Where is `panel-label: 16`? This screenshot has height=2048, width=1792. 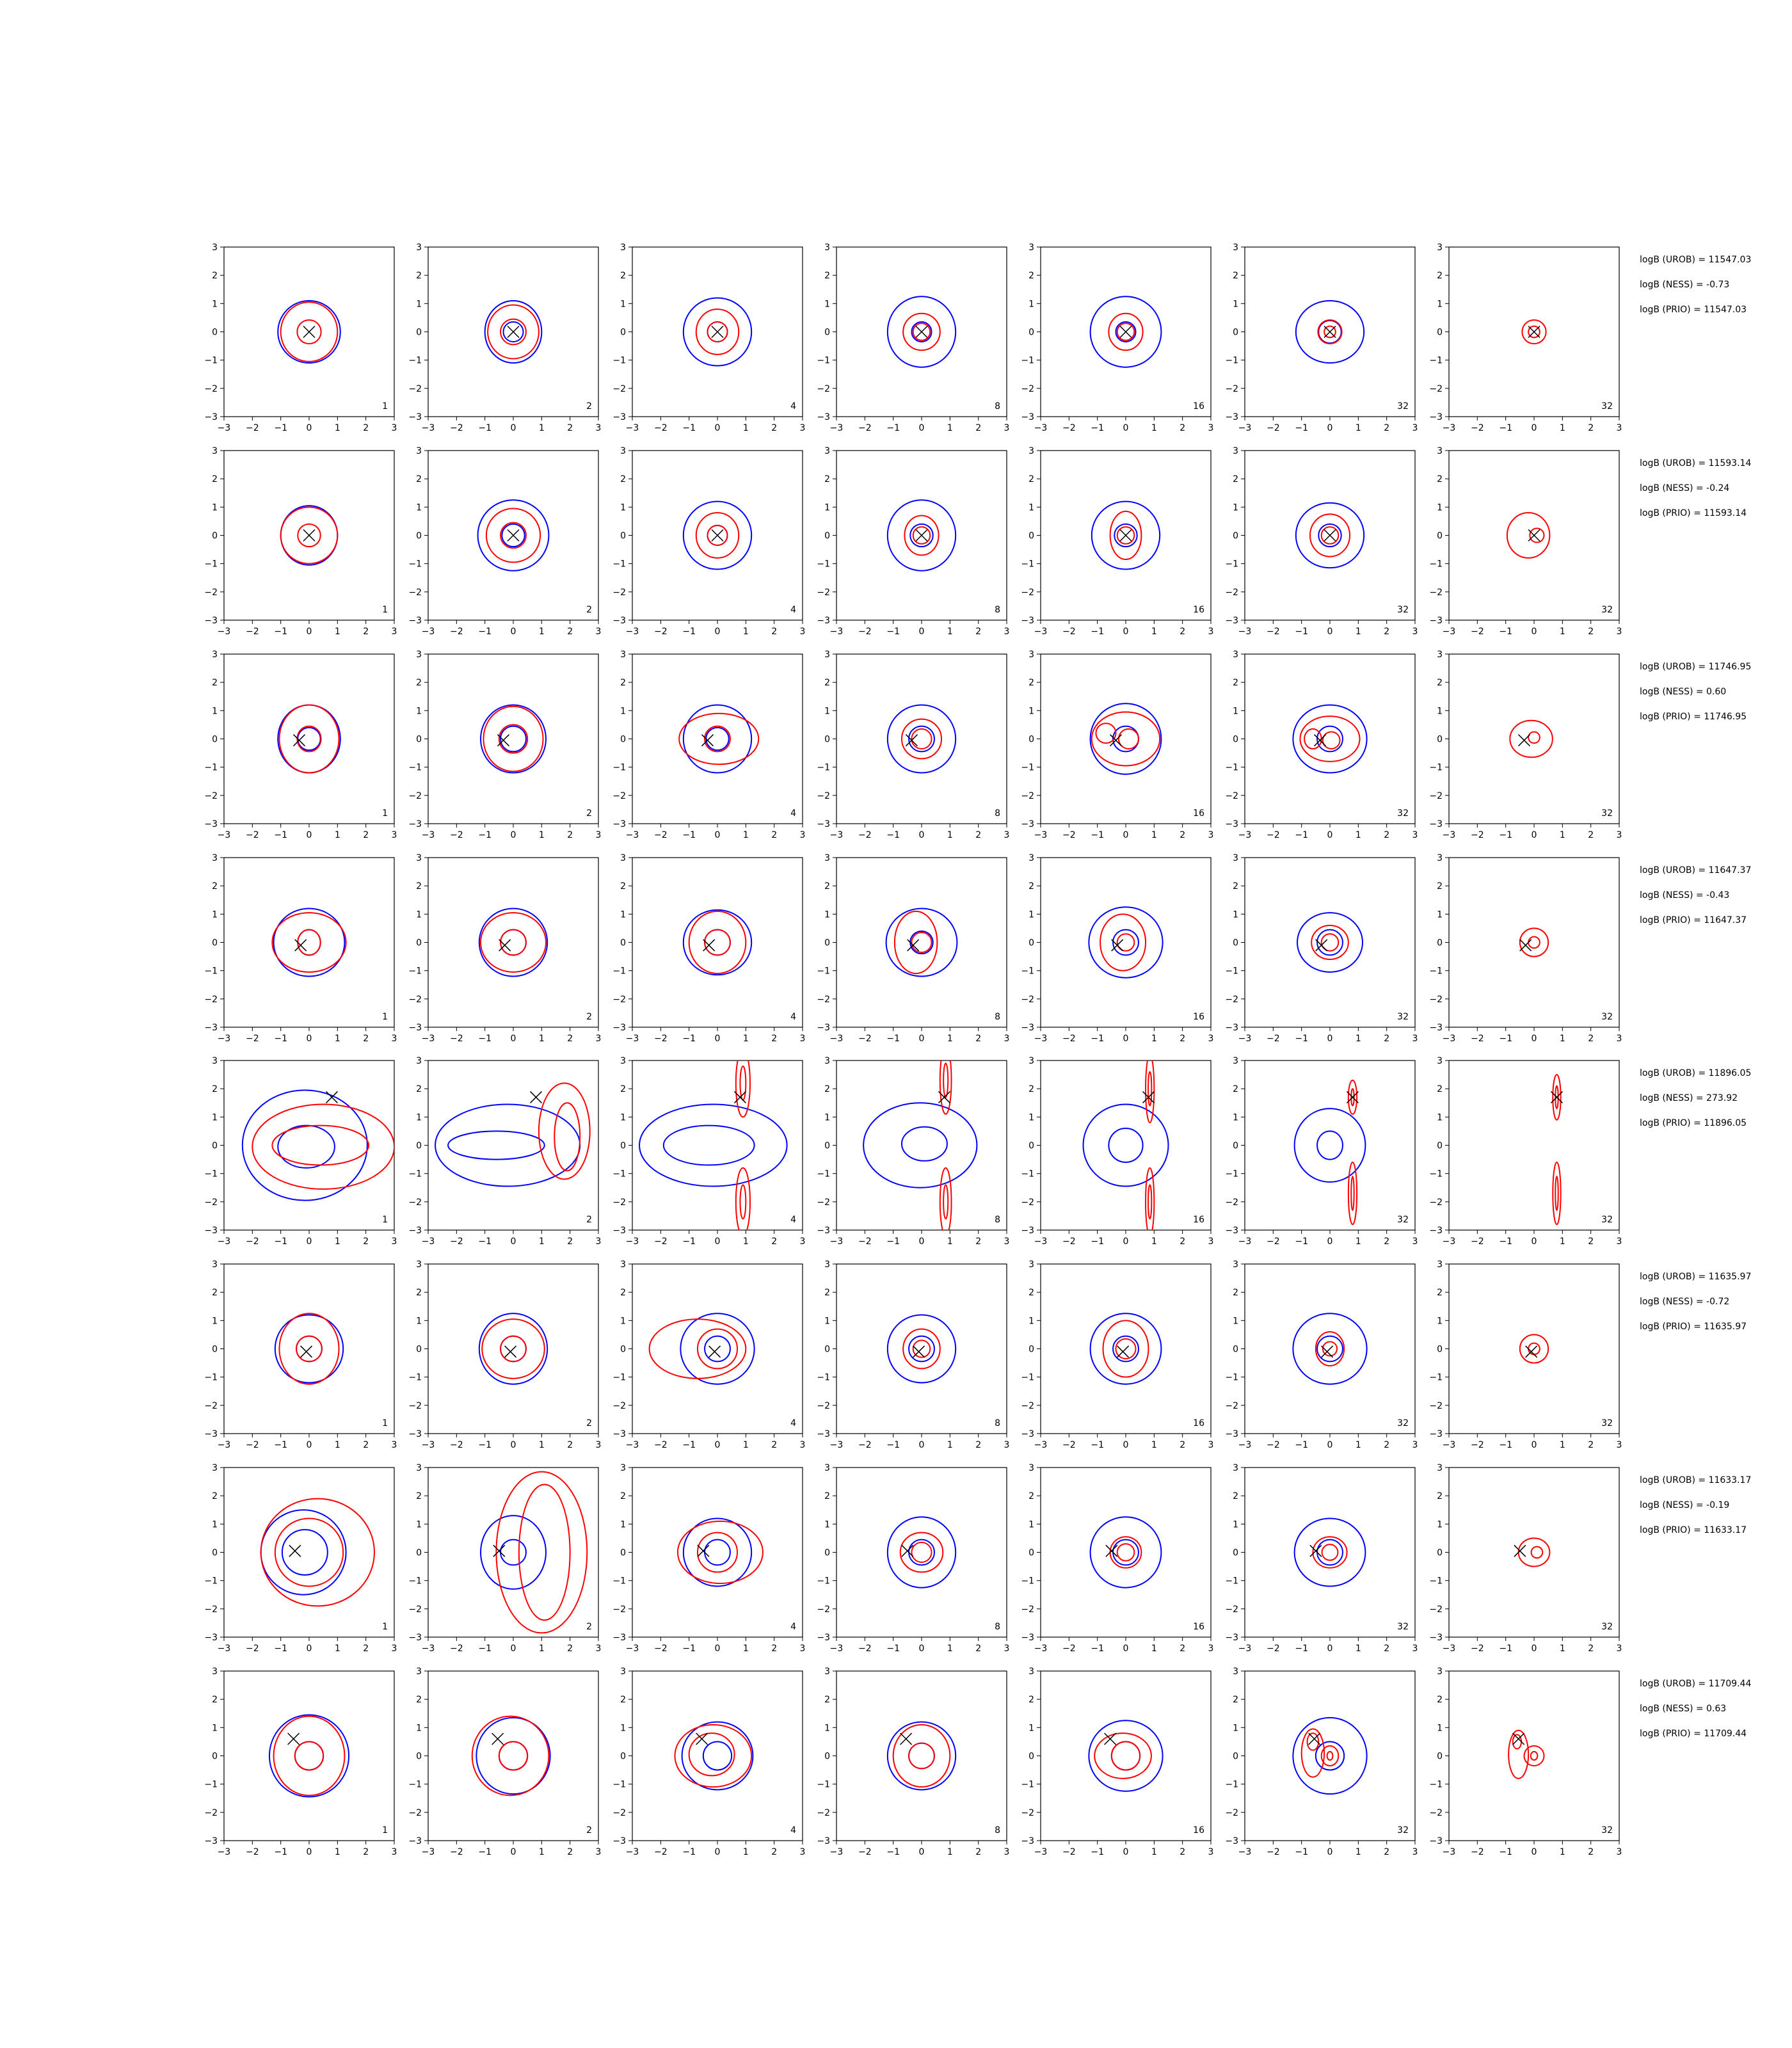 panel-label: 16 is located at coordinates (1198, 406).